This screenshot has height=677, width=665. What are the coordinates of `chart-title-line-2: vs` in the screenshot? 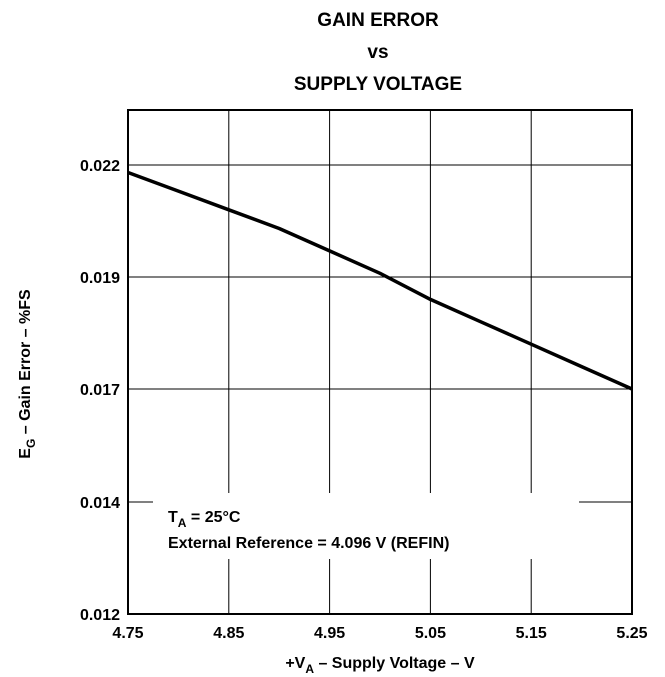 It's located at (377, 52).